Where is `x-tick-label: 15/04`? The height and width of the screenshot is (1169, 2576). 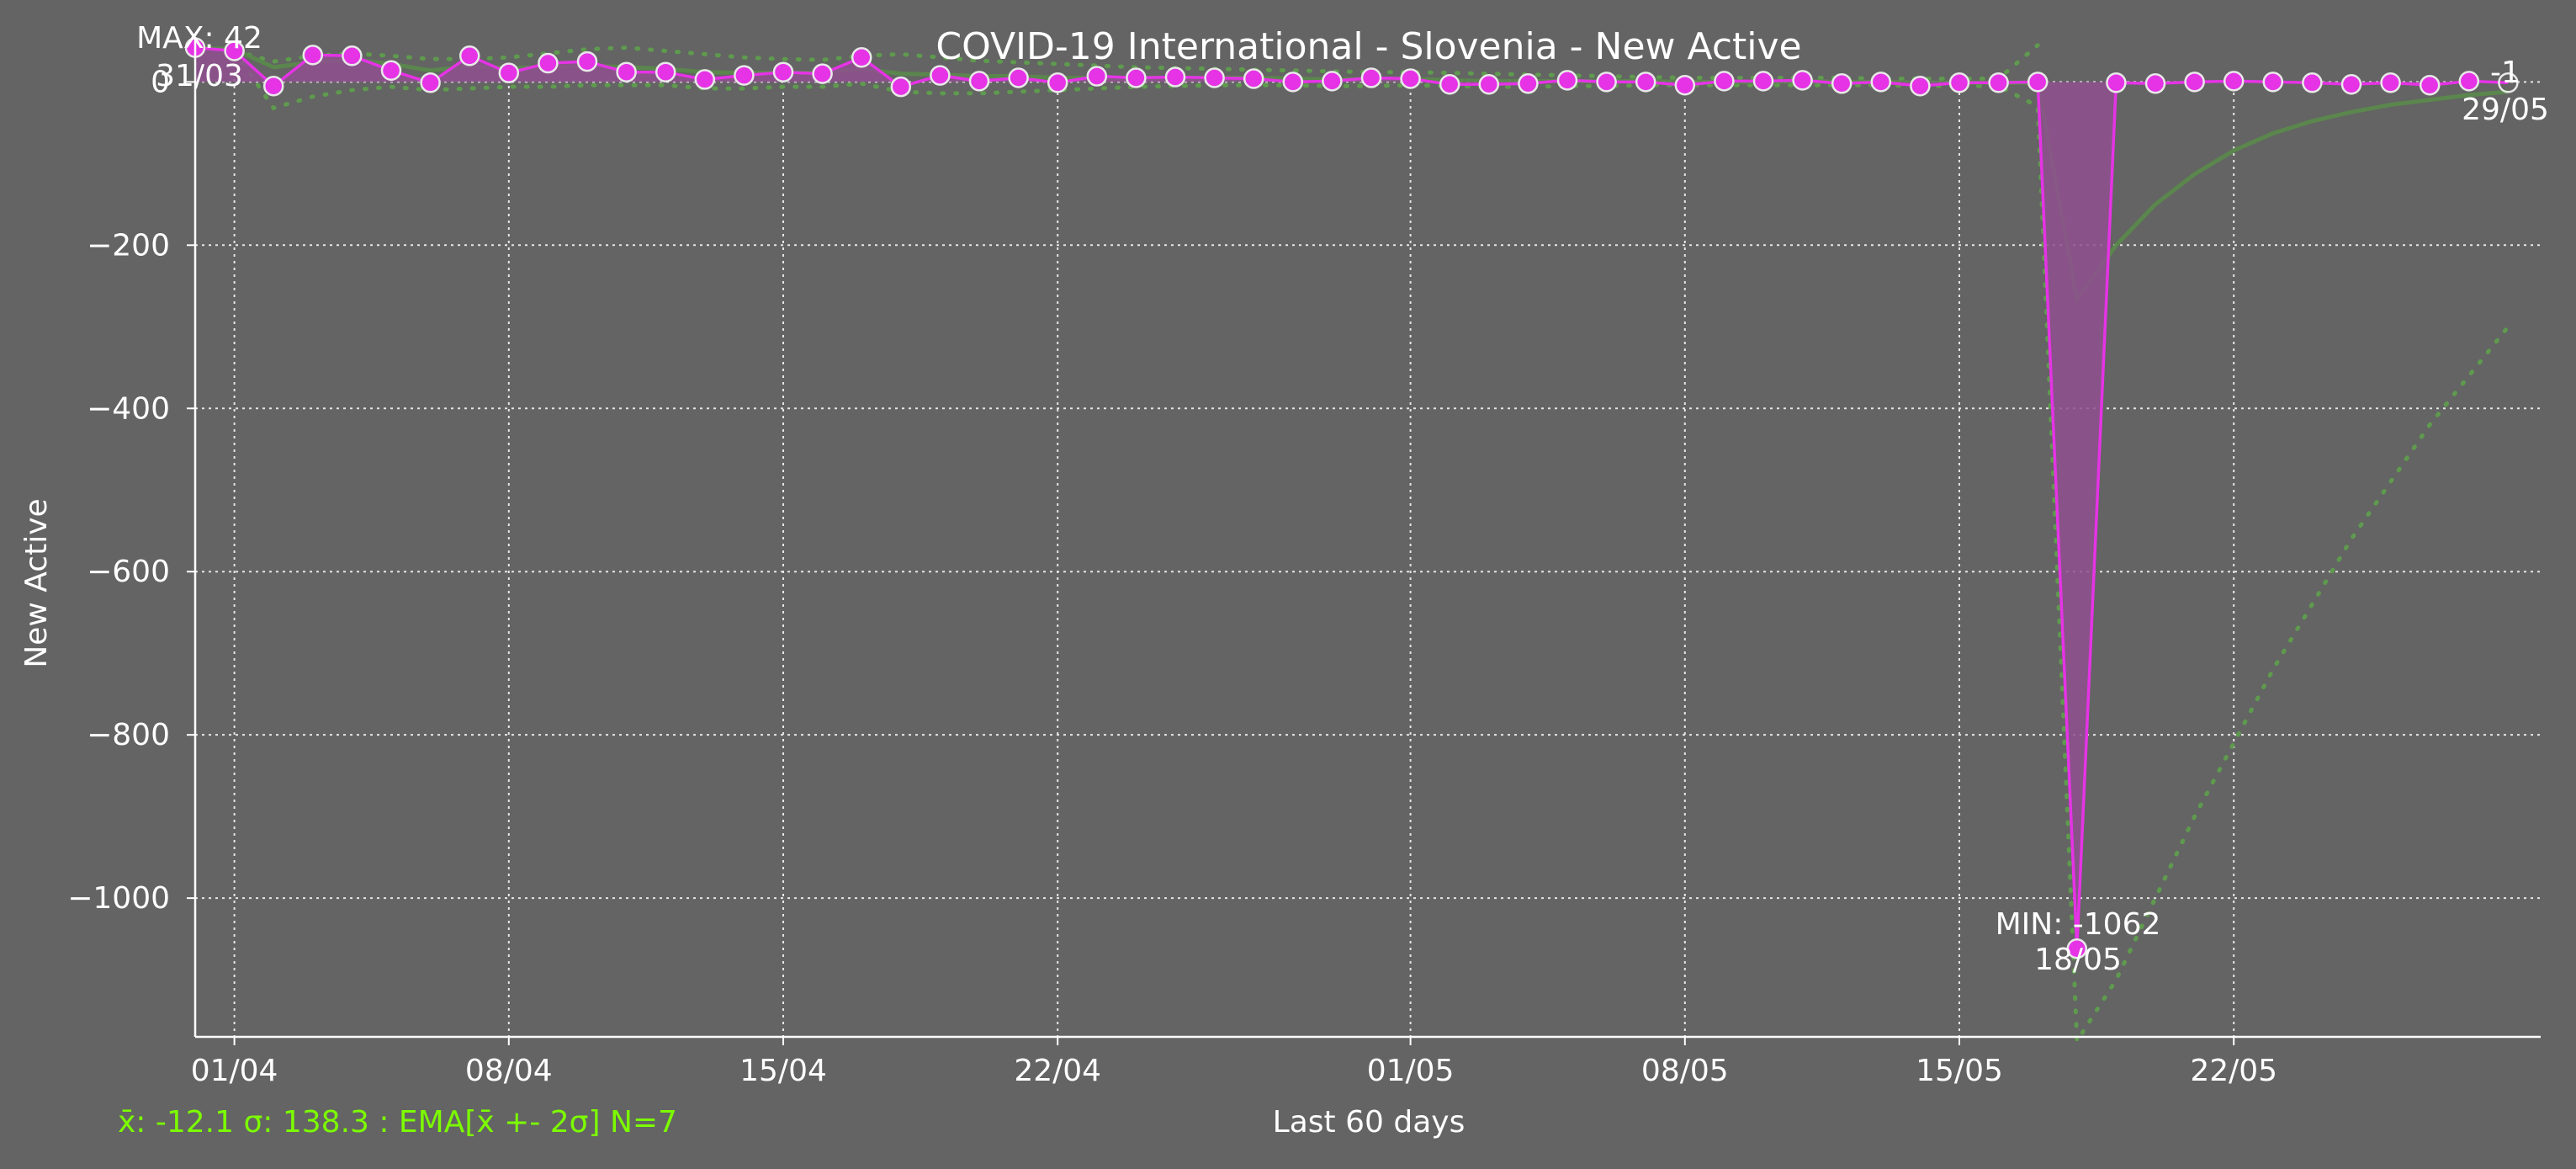 x-tick-label: 15/04 is located at coordinates (783, 1071).